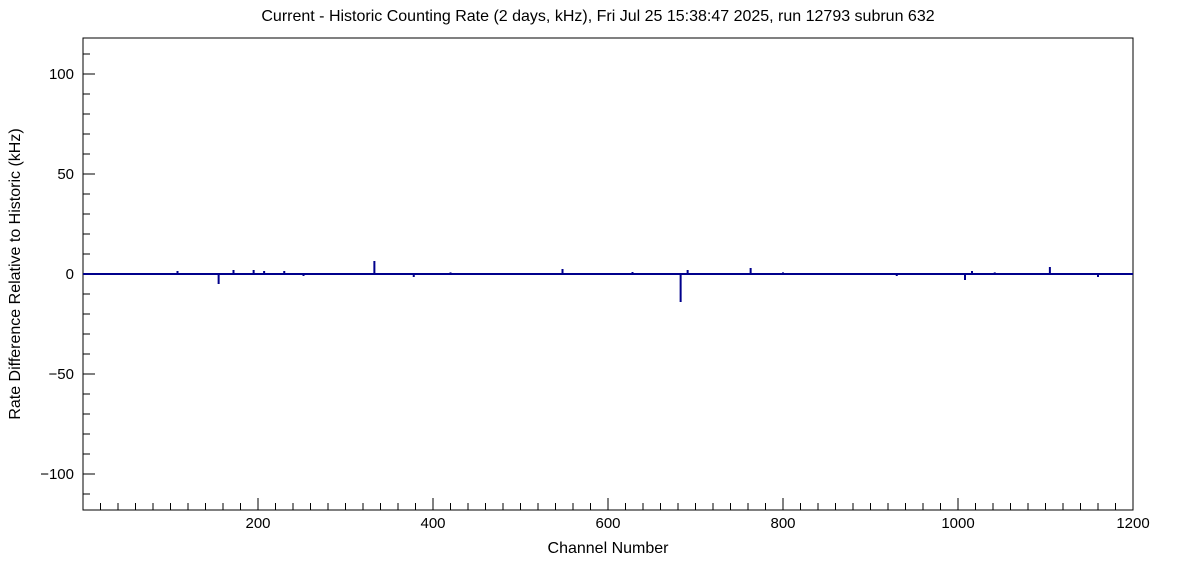  What do you see at coordinates (61, 374) in the screenshot?
I see `y-tick-label: −50` at bounding box center [61, 374].